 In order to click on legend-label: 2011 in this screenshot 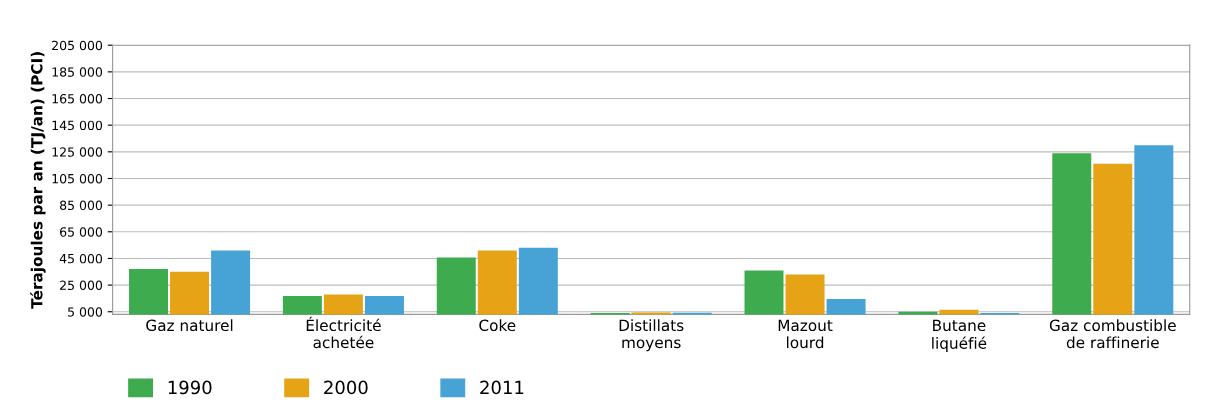, I will do `click(502, 387)`.